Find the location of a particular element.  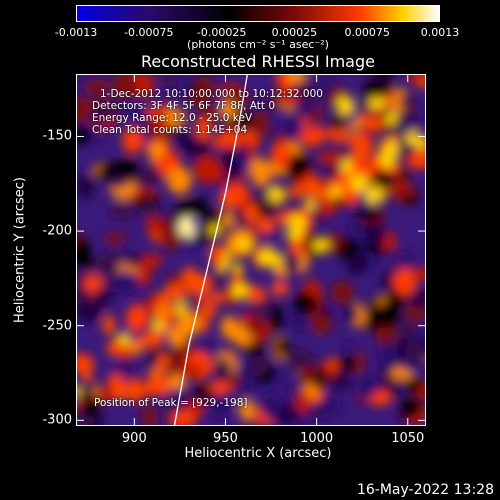

colorbar-tick-label: -0.00025 is located at coordinates (221, 32).